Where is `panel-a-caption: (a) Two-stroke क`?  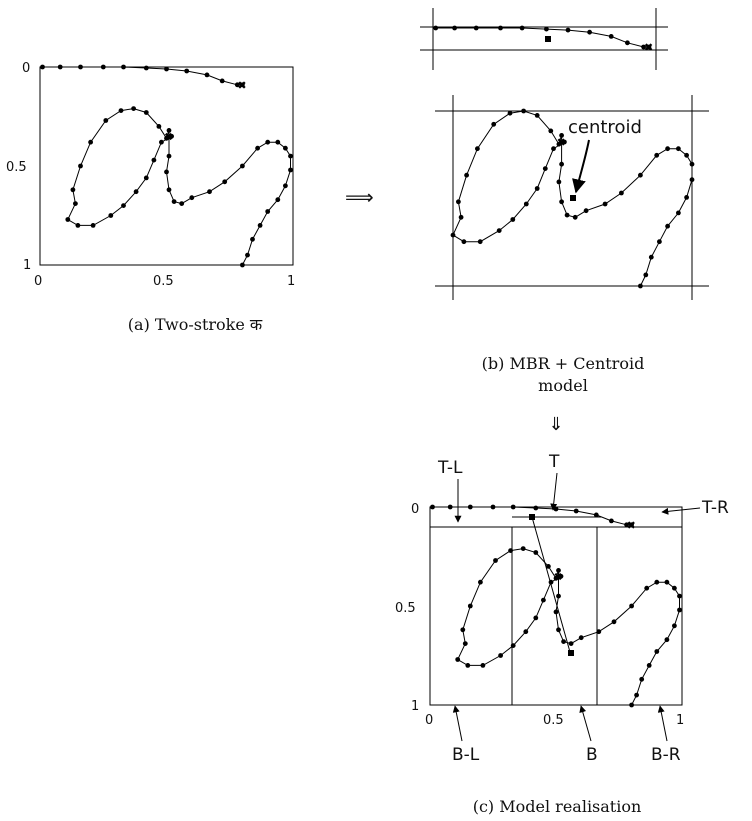
panel-a-caption: (a) Two-stroke क is located at coordinates (195, 324).